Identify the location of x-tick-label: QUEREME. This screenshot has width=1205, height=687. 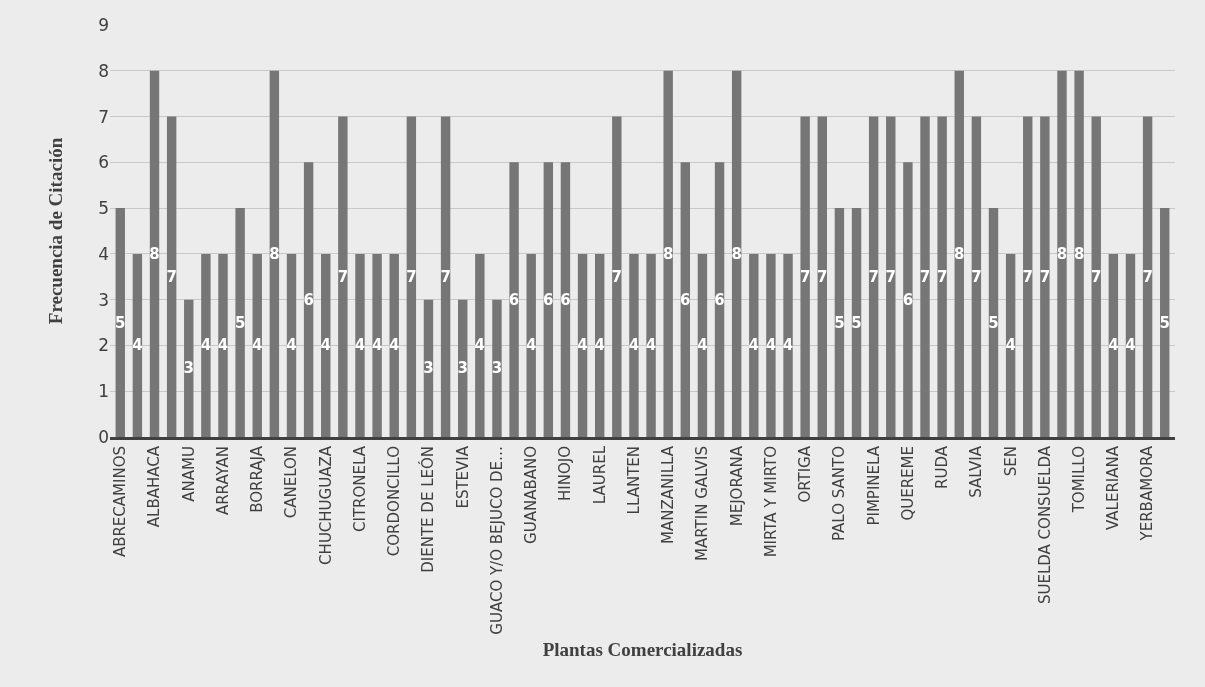
(907, 483).